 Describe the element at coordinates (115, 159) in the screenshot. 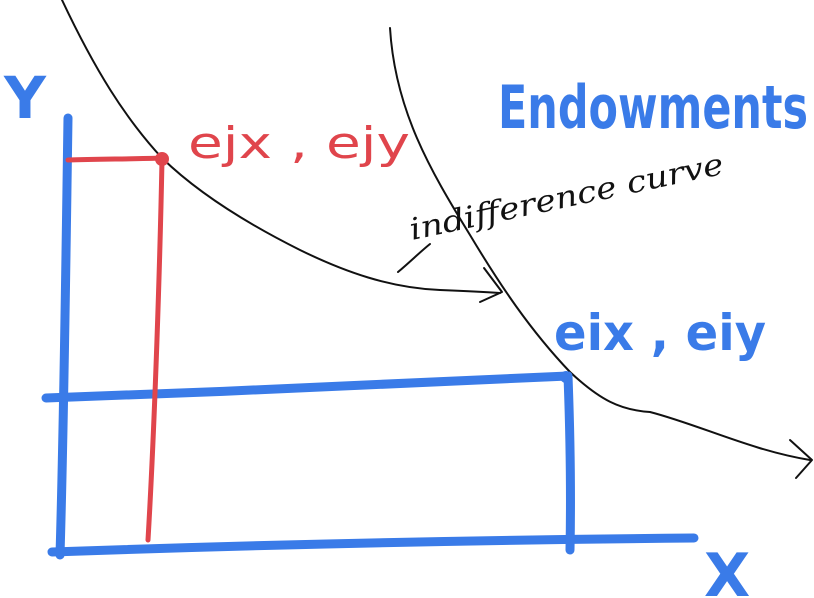

I see `red-horizontal-guide` at that location.